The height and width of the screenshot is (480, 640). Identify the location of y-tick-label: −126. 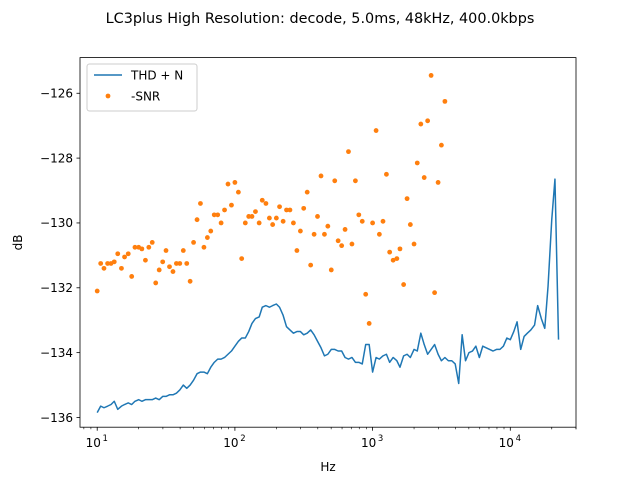
(56, 94).